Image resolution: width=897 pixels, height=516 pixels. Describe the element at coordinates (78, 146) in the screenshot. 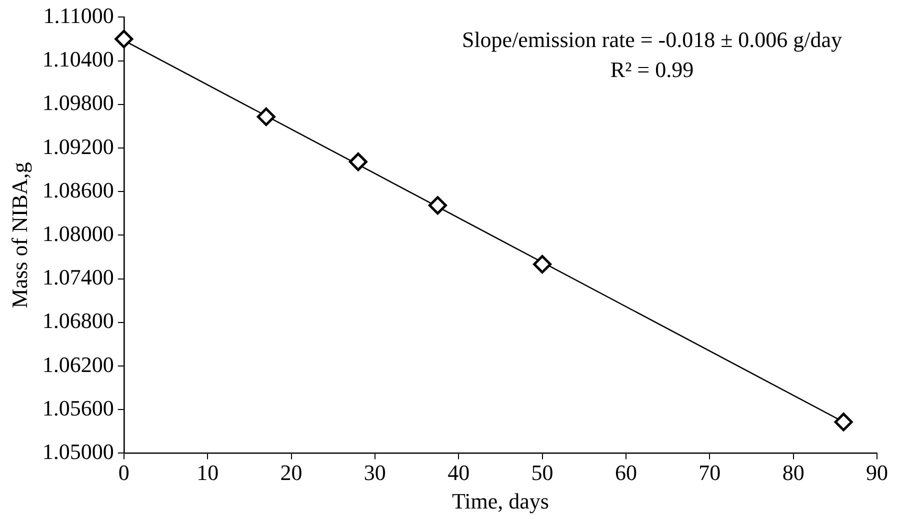

I see `y-tick-label: 1.09200` at that location.